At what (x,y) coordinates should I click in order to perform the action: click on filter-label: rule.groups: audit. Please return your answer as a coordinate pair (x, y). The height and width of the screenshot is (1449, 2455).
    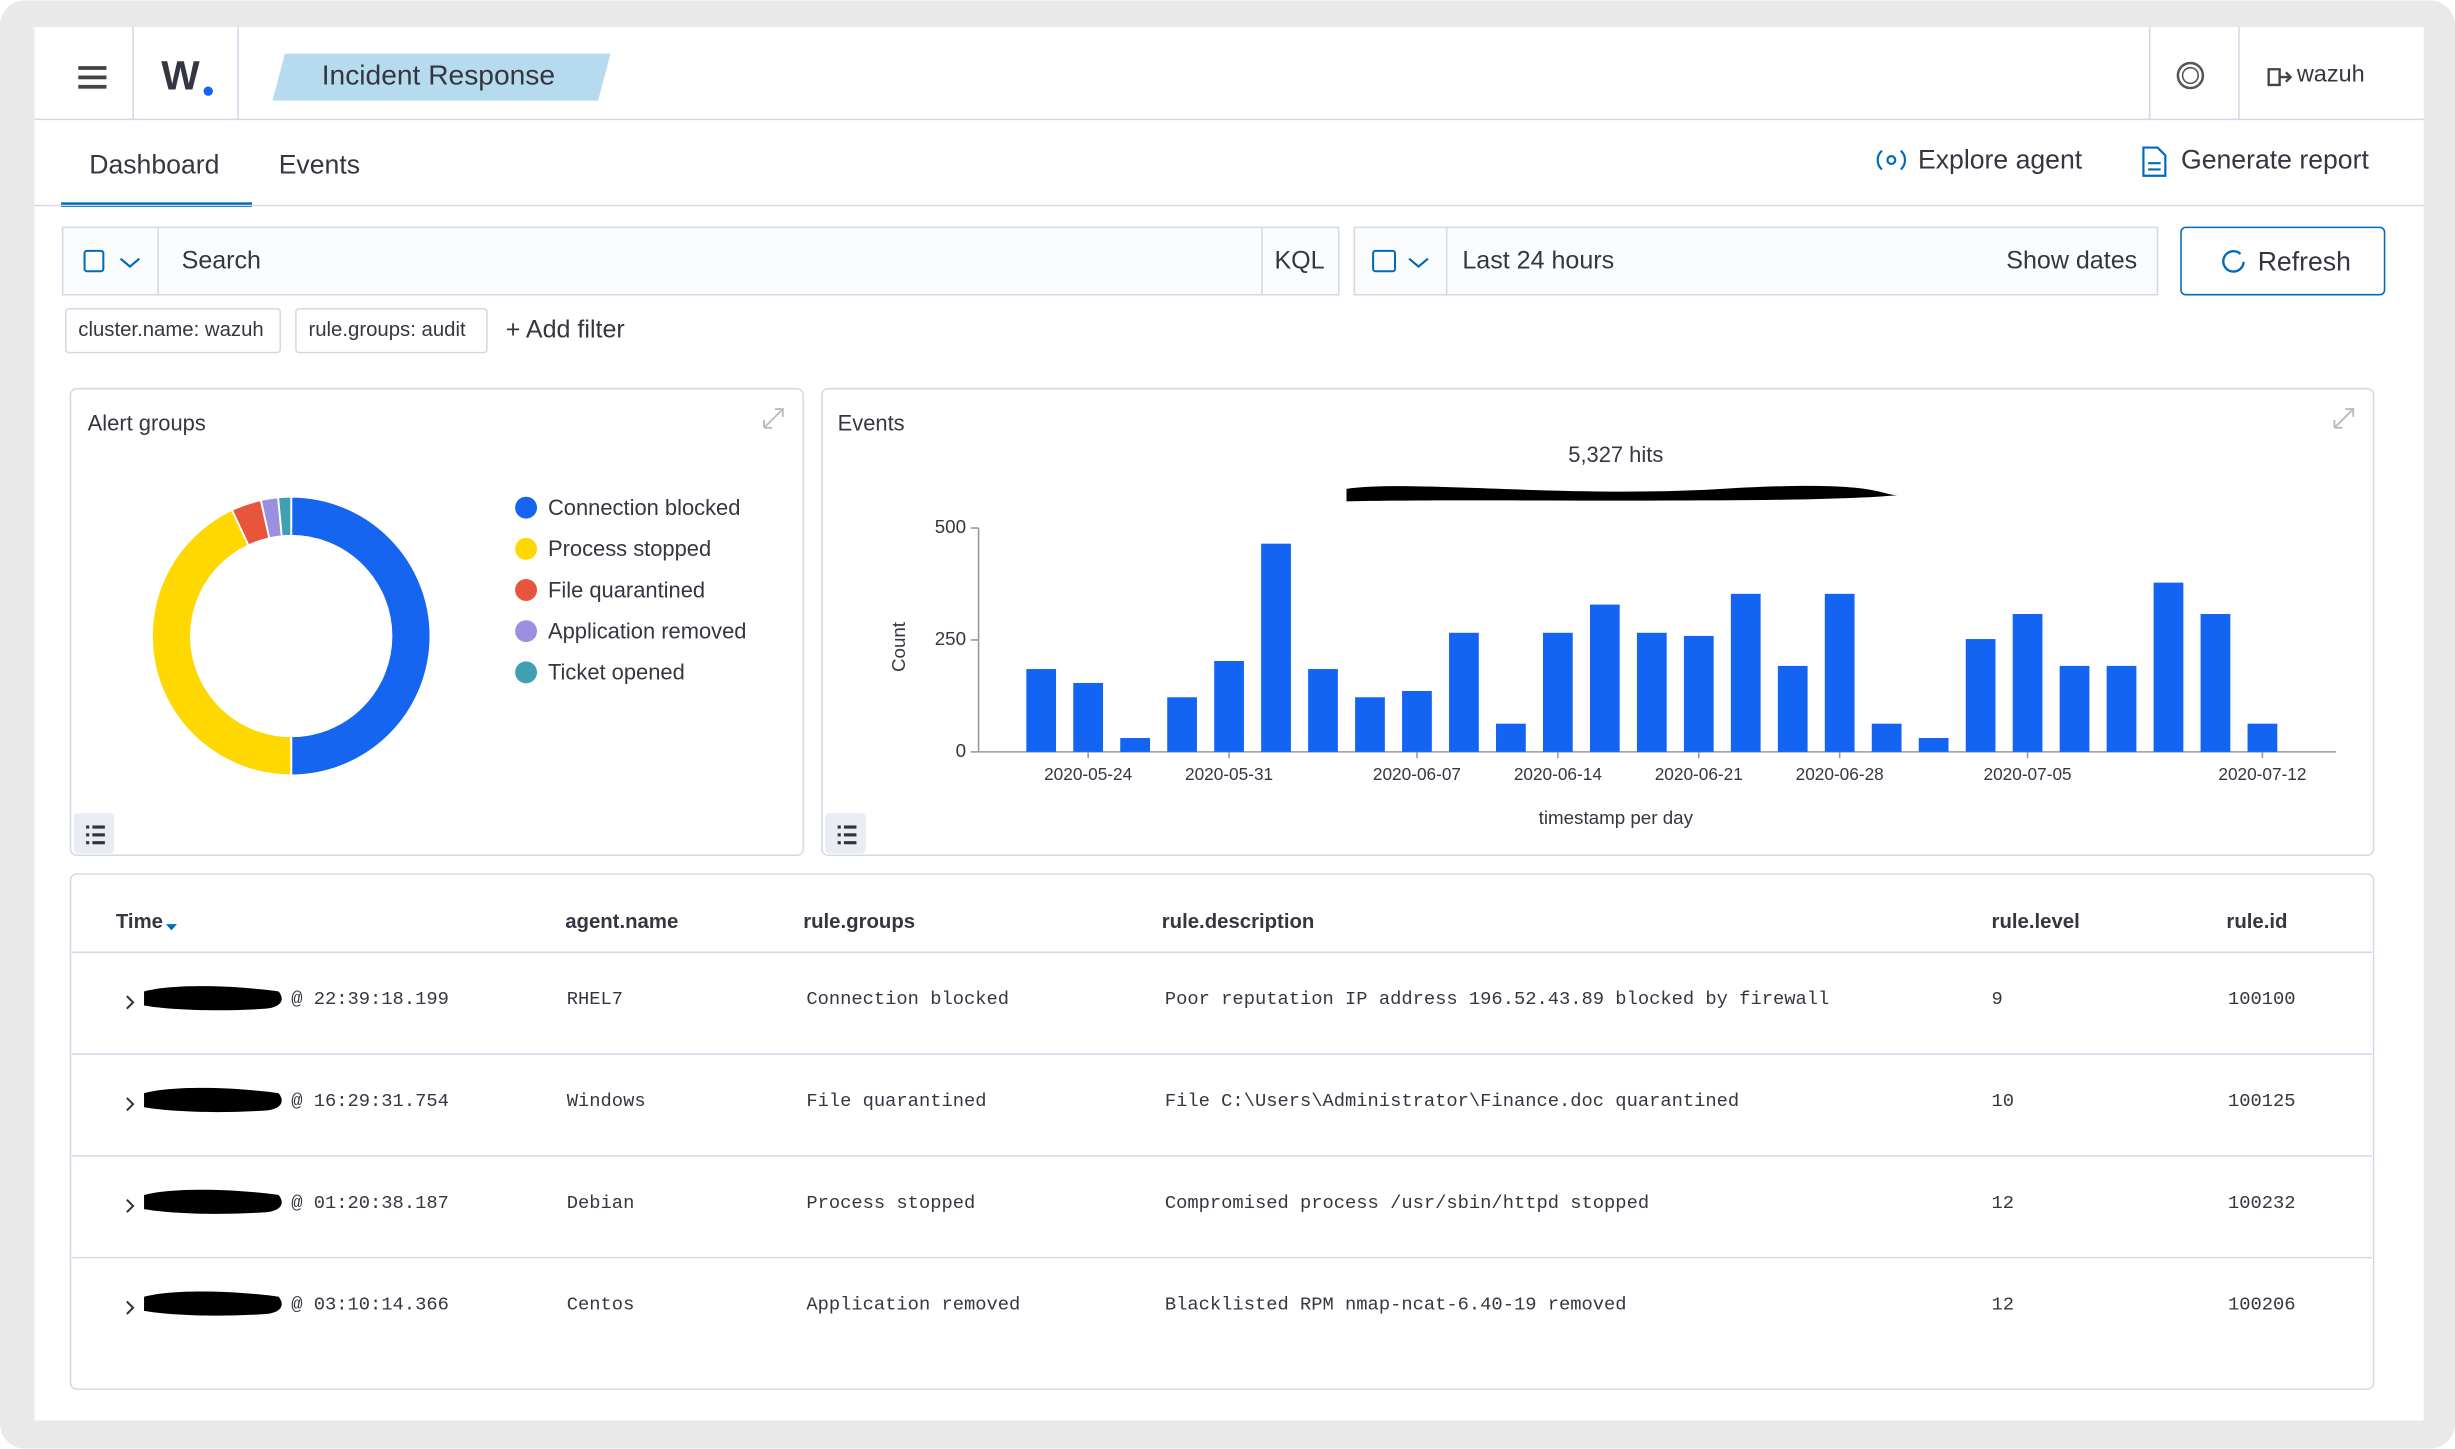
    Looking at the image, I should click on (387, 330).